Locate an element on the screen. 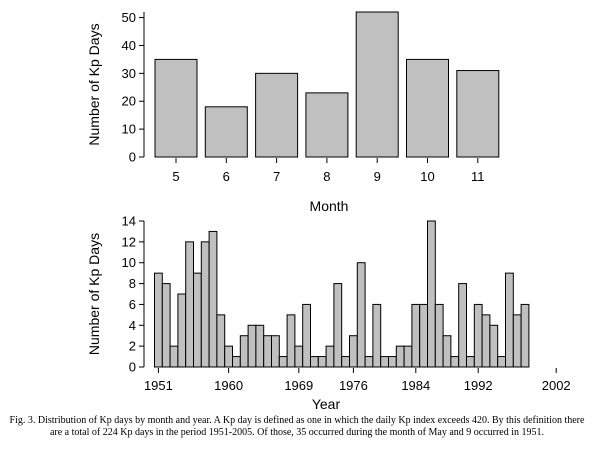  bar-year-1964 is located at coordinates (260, 346).